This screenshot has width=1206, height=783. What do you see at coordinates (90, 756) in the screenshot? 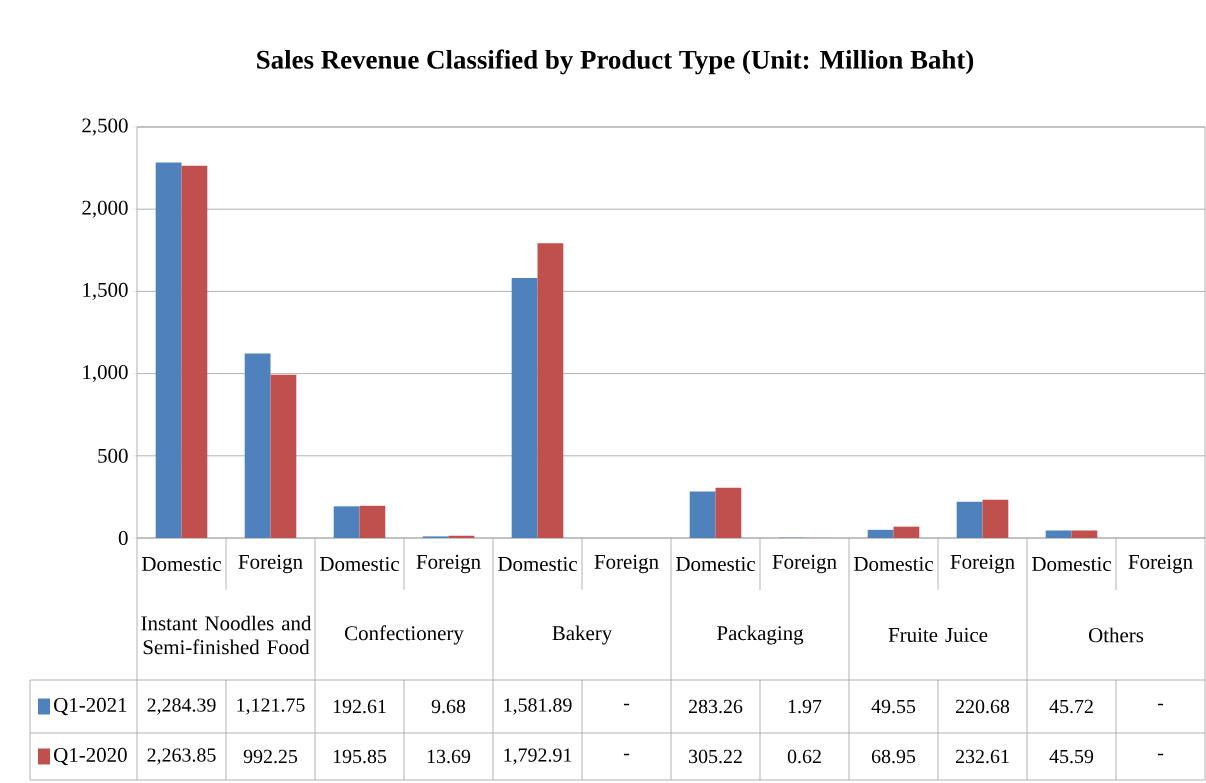
I see `legend-label: Q1-2020` at bounding box center [90, 756].